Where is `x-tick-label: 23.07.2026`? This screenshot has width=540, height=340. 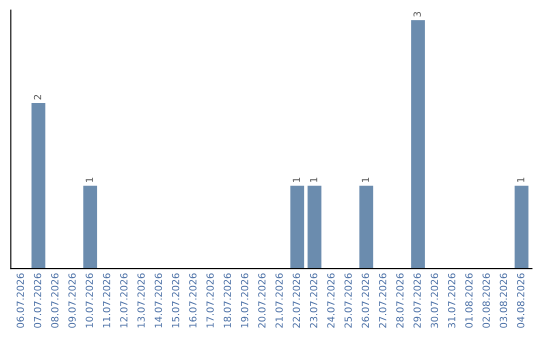 x-tick-label: 23.07.2026 is located at coordinates (314, 300).